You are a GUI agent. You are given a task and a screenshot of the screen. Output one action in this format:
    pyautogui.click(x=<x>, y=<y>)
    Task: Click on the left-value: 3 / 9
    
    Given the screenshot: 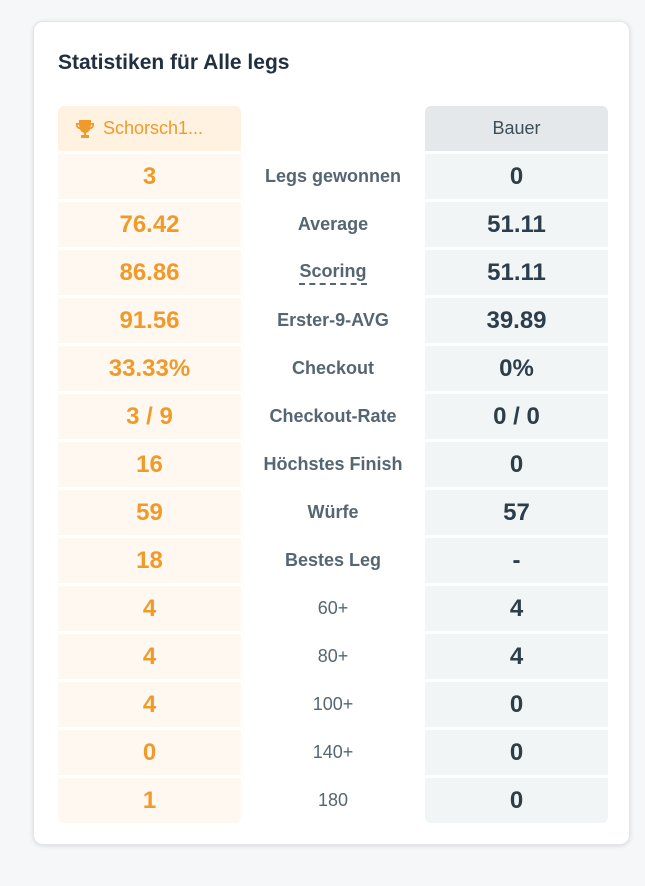 What is the action you would take?
    pyautogui.click(x=149, y=416)
    